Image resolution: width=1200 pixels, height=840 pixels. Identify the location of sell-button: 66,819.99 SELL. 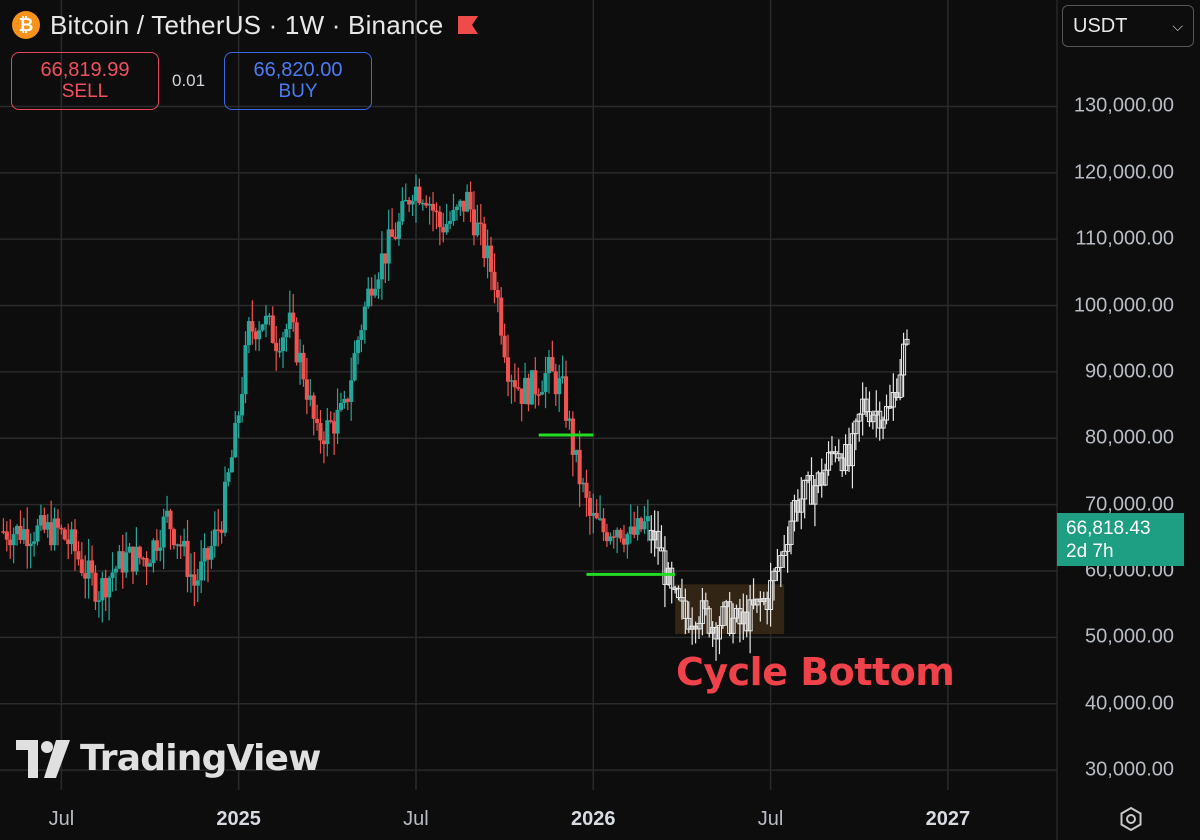
(85, 81).